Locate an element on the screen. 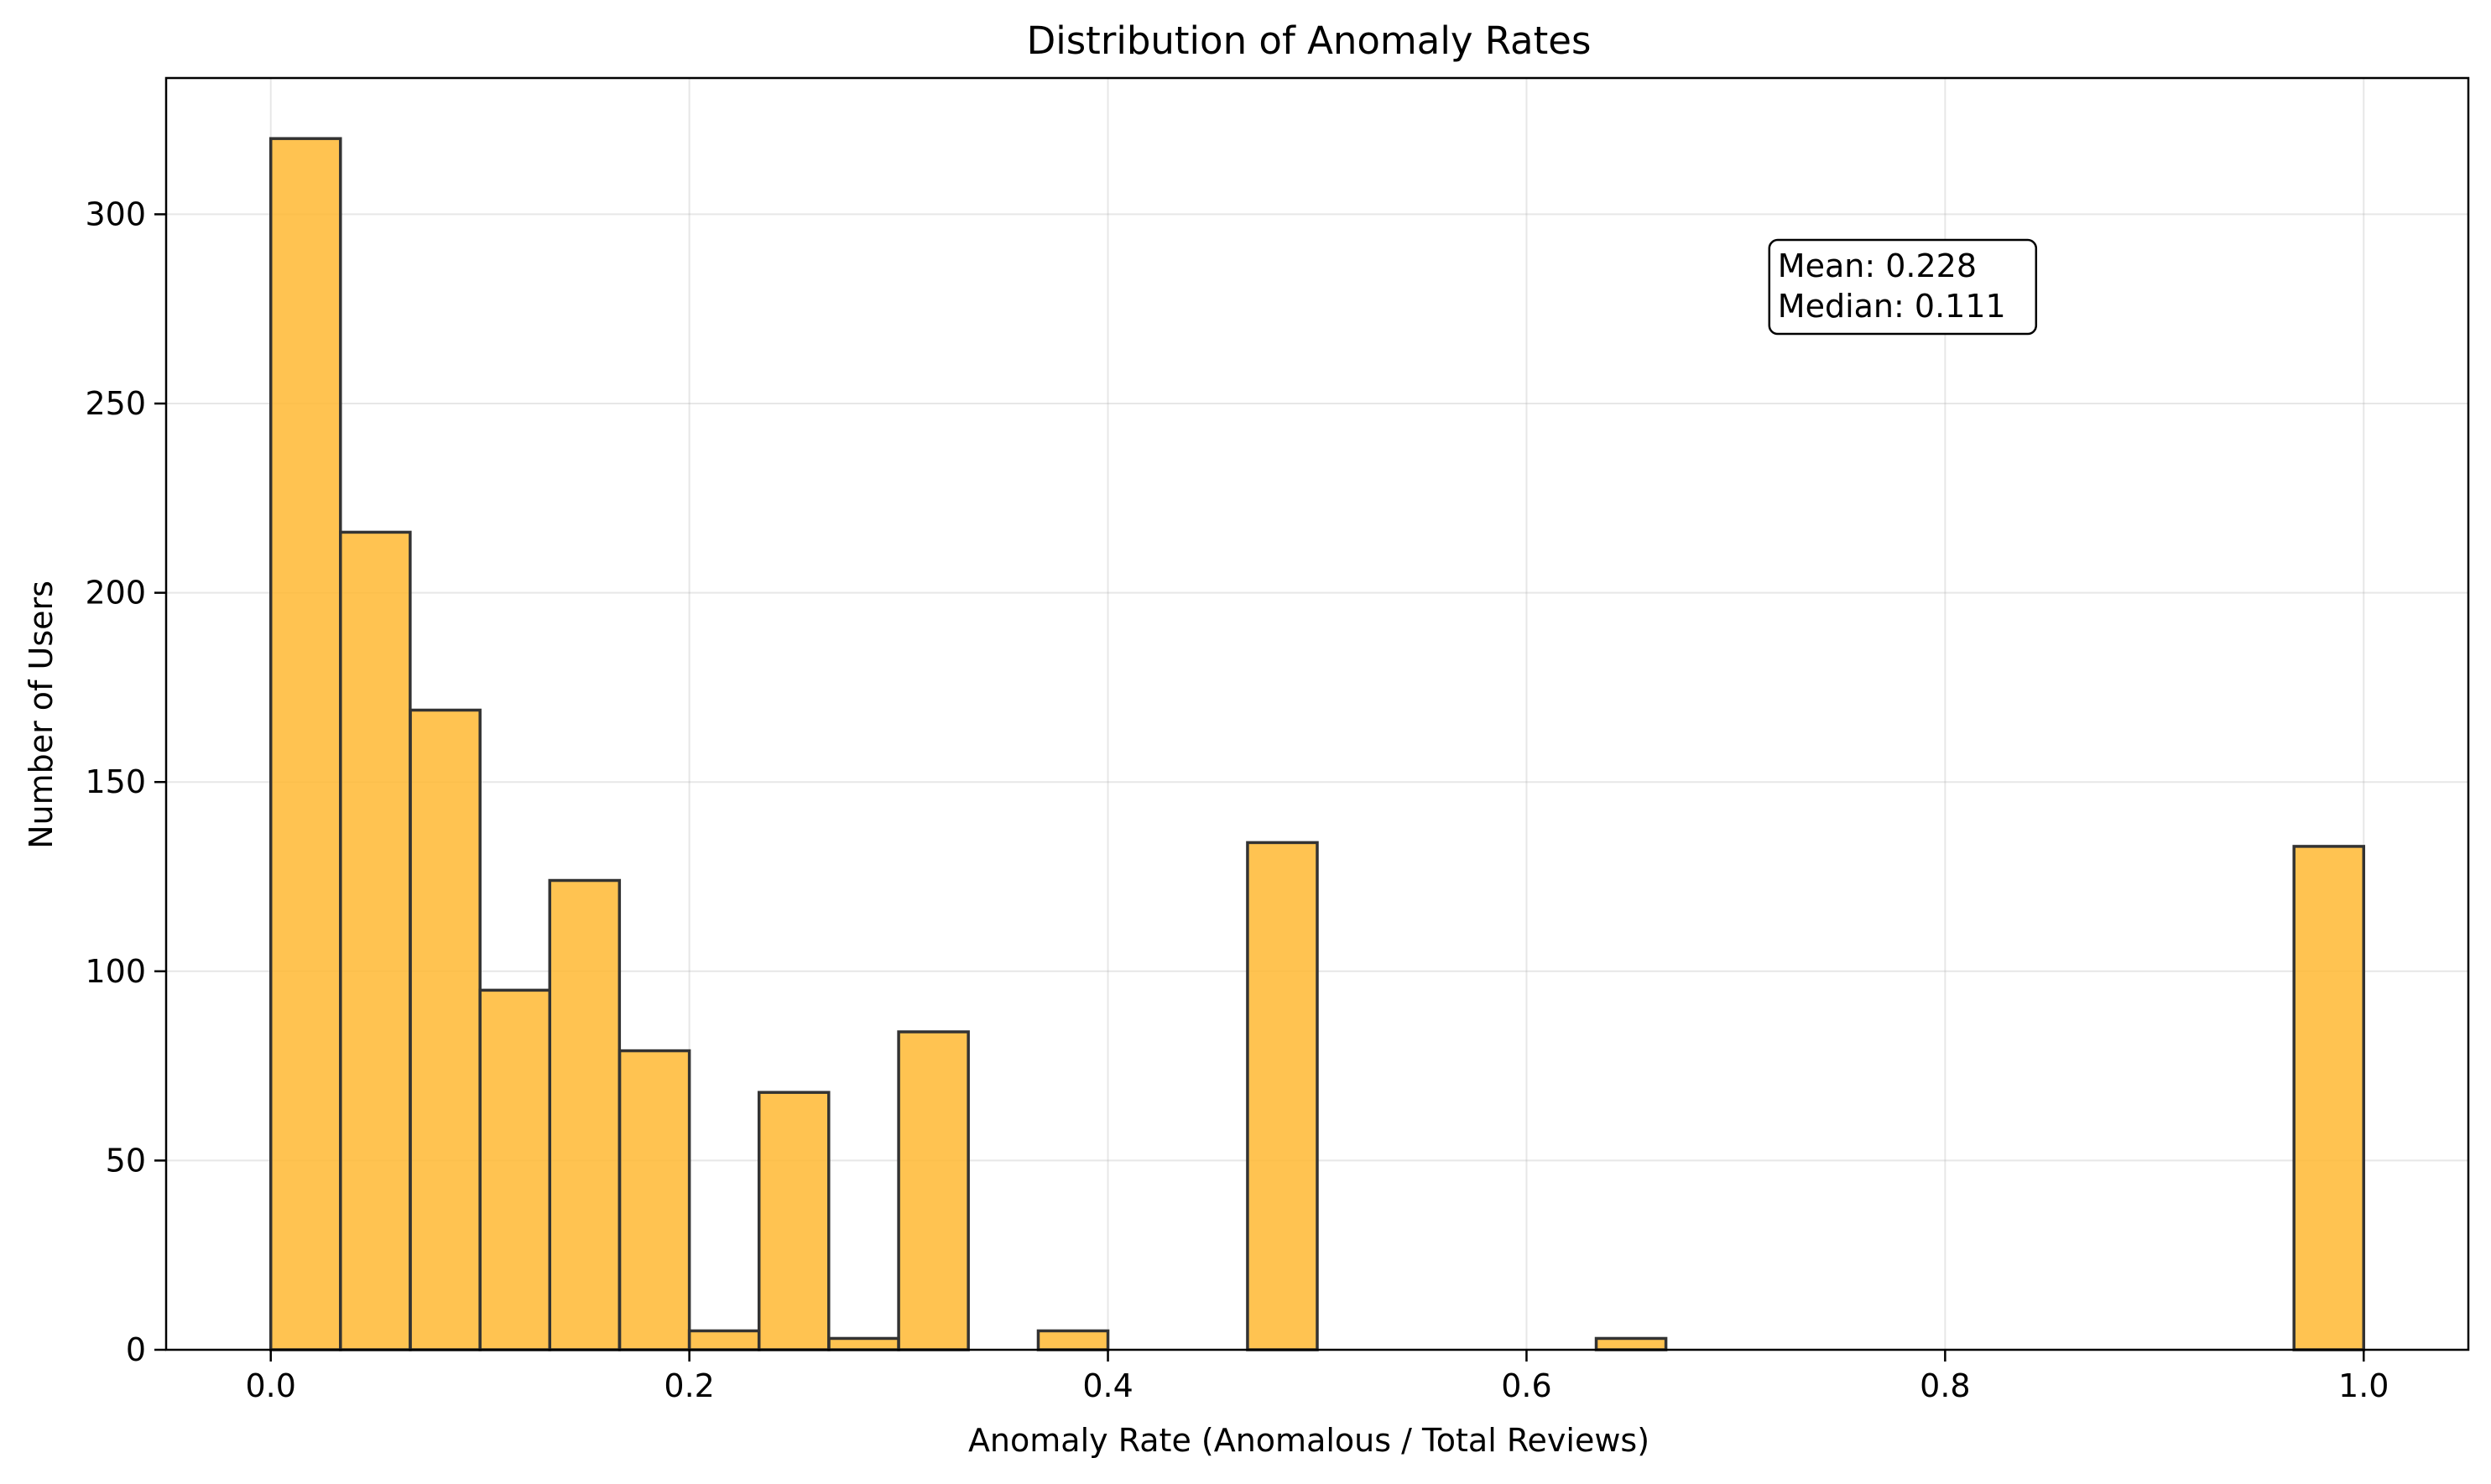 The height and width of the screenshot is (1484, 2491). x-axis-label: Anomaly Rate (Anomalous / Total Reviews) is located at coordinates (1308, 1440).